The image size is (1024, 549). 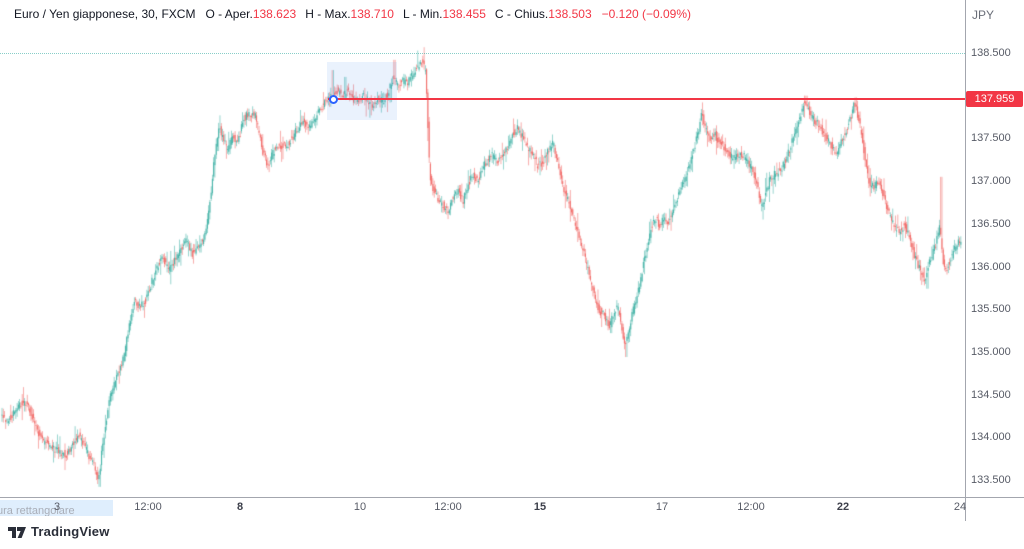 I want to click on price-change: −0.120 (−0.09%), so click(x=646, y=14).